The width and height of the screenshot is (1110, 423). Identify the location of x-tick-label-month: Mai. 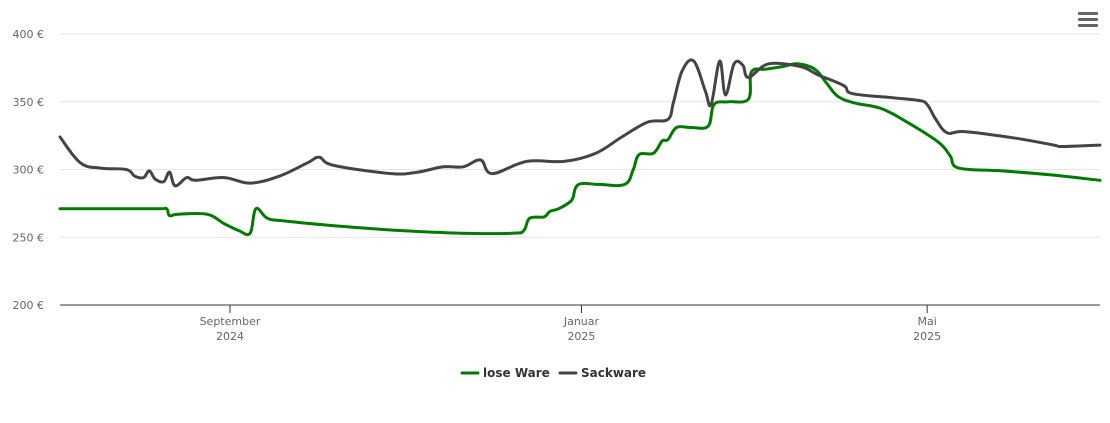
(926, 321).